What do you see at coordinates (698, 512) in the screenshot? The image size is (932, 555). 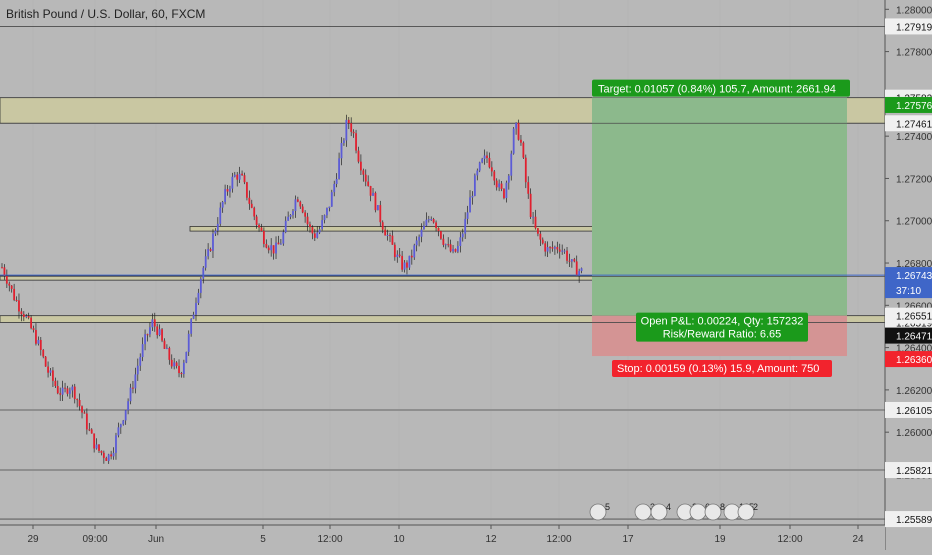 I see `event-flag-icon` at bounding box center [698, 512].